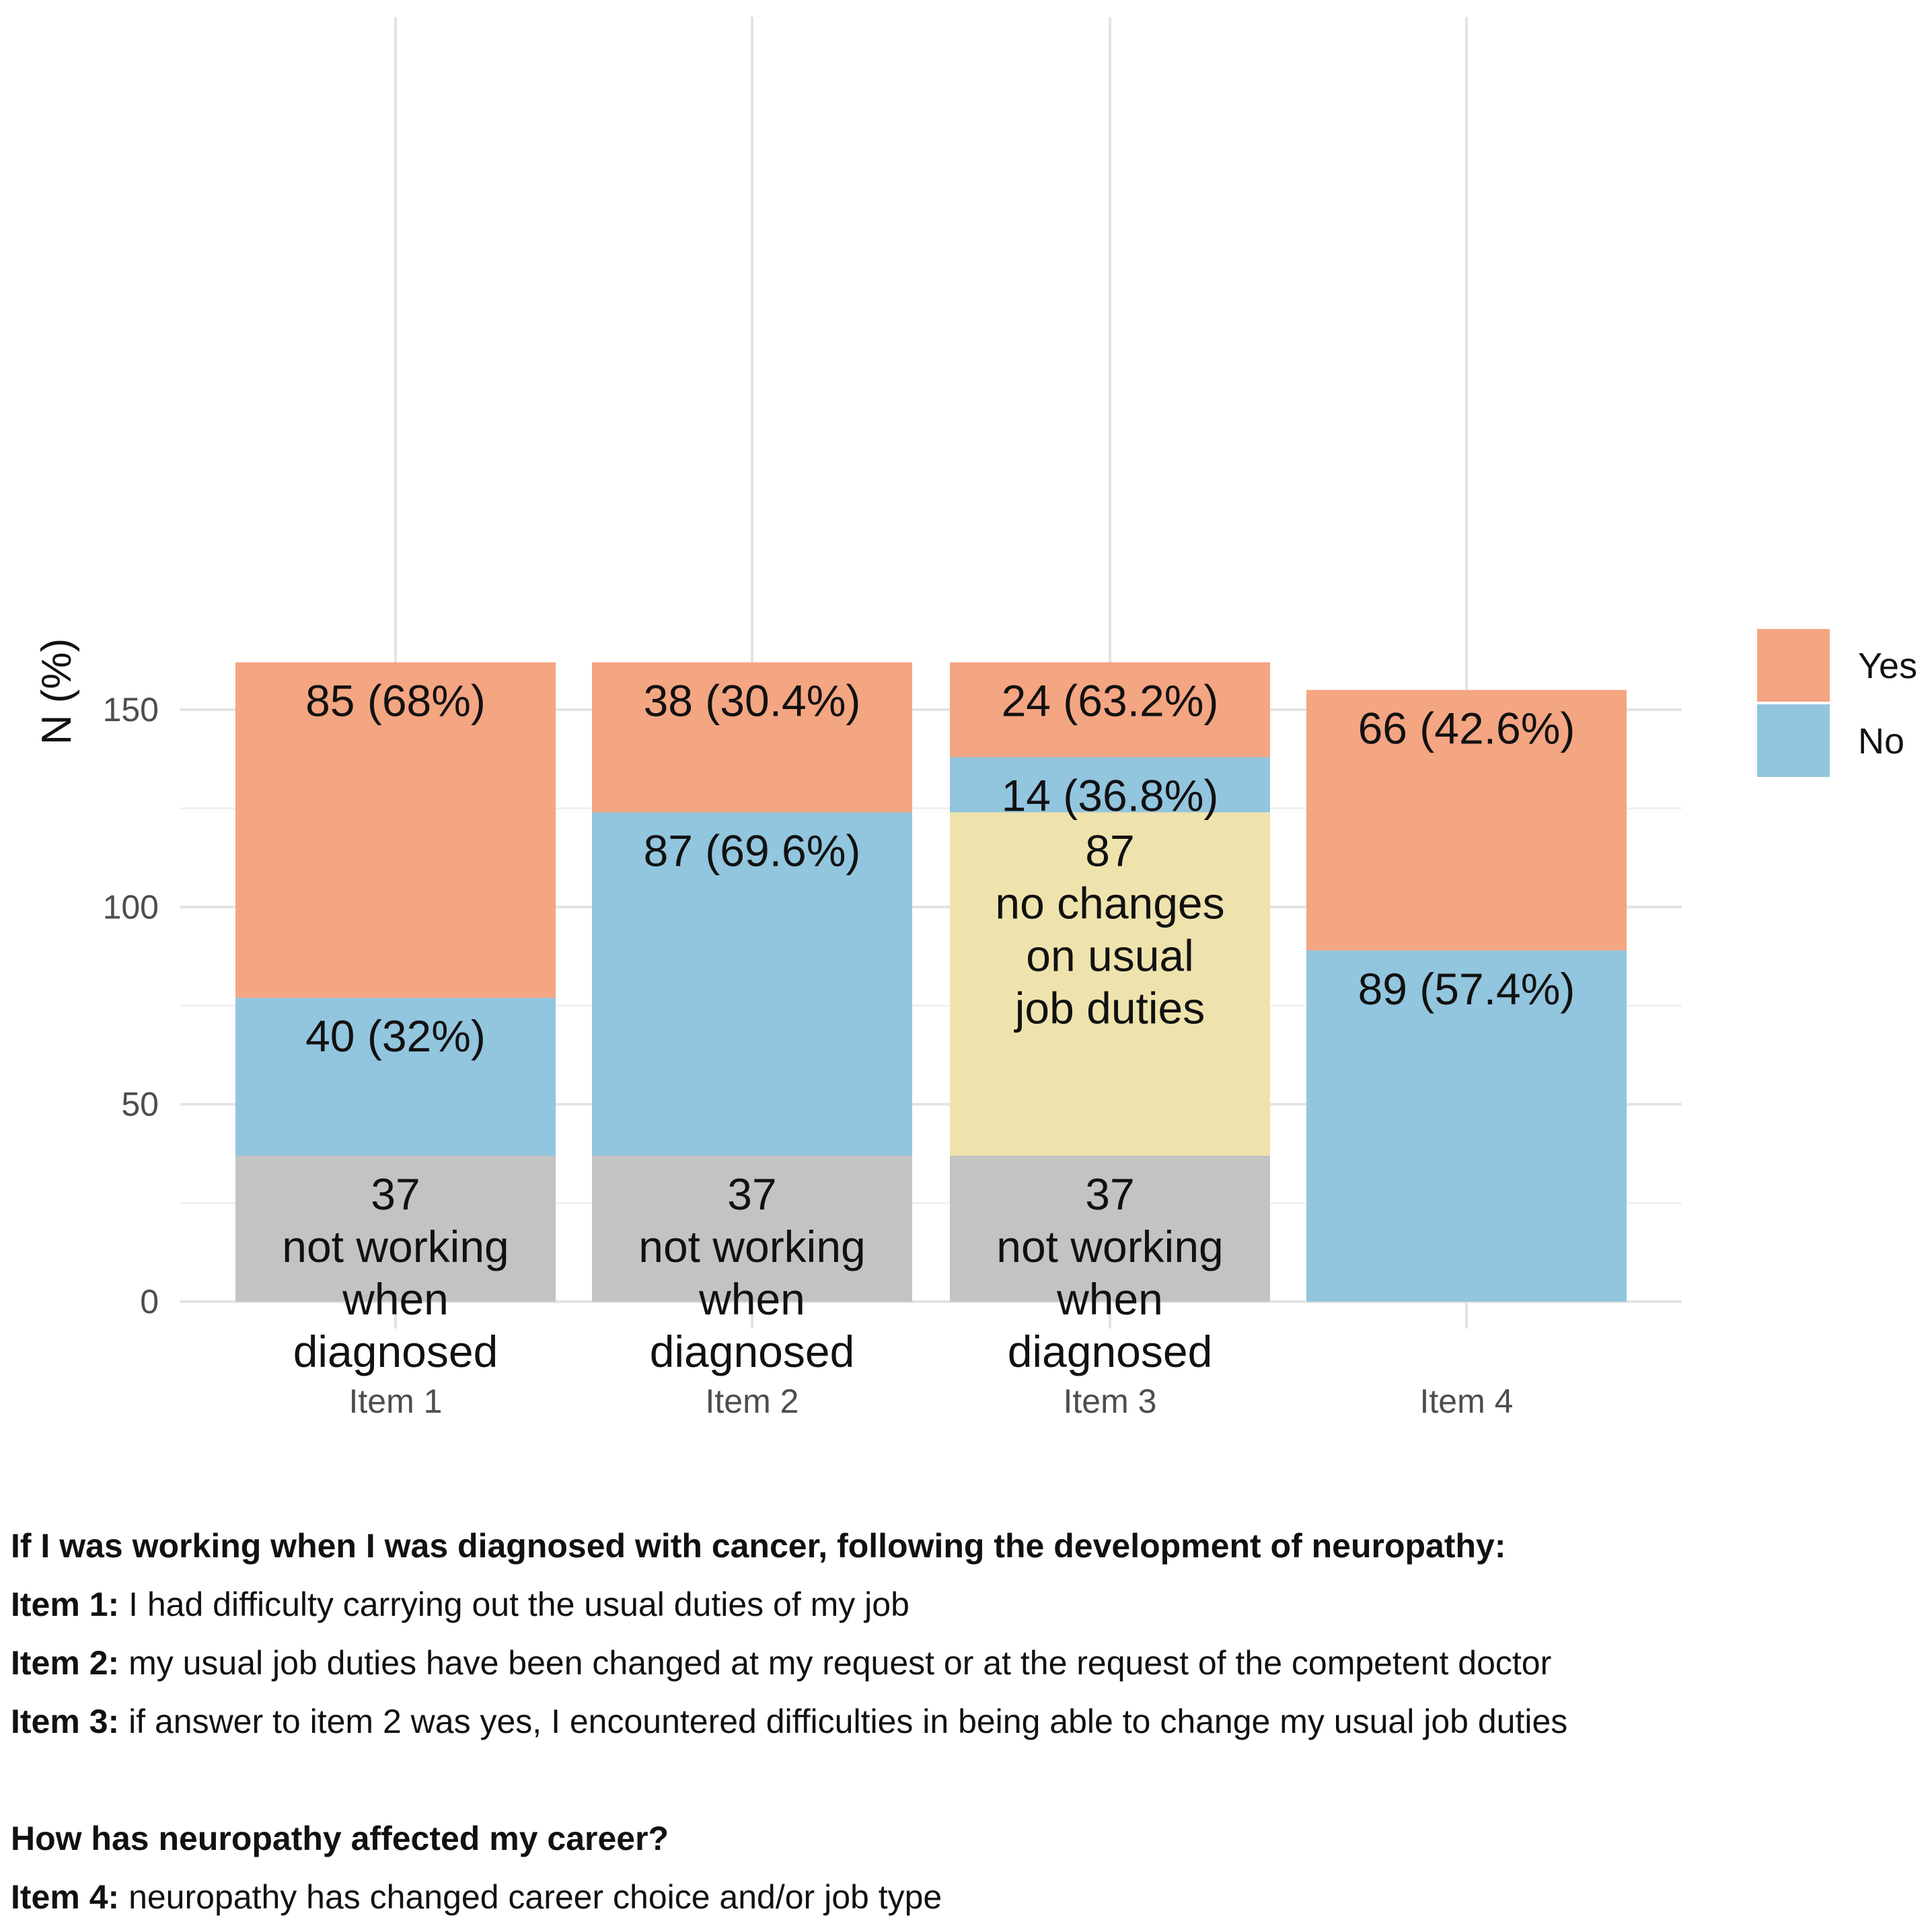 The height and width of the screenshot is (1932, 1932). Describe the element at coordinates (752, 850) in the screenshot. I see `data-label: 87 (69.6%)` at that location.